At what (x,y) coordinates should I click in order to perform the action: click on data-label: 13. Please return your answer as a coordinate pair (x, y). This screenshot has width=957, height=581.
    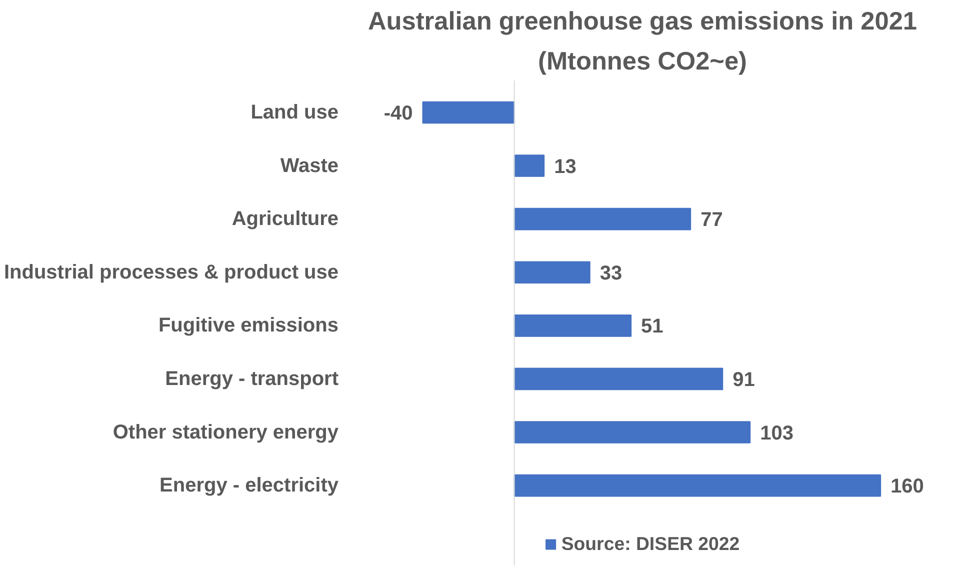
    Looking at the image, I should click on (565, 167).